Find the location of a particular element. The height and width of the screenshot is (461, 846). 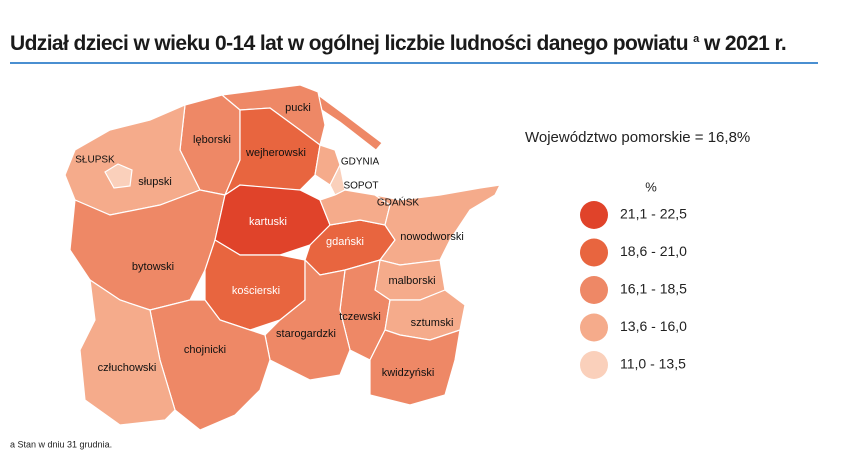

region-label: sztumski is located at coordinates (432, 323).